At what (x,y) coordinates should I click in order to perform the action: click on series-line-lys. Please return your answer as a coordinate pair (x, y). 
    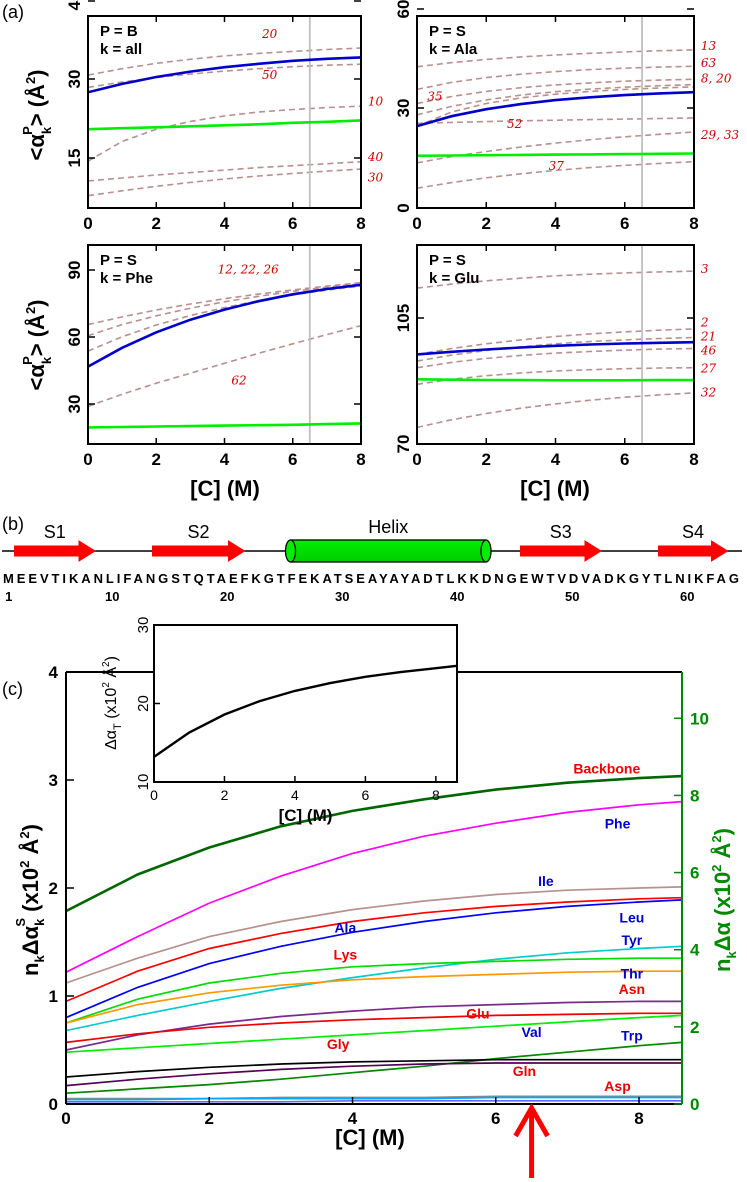
    Looking at the image, I should click on (374, 990).